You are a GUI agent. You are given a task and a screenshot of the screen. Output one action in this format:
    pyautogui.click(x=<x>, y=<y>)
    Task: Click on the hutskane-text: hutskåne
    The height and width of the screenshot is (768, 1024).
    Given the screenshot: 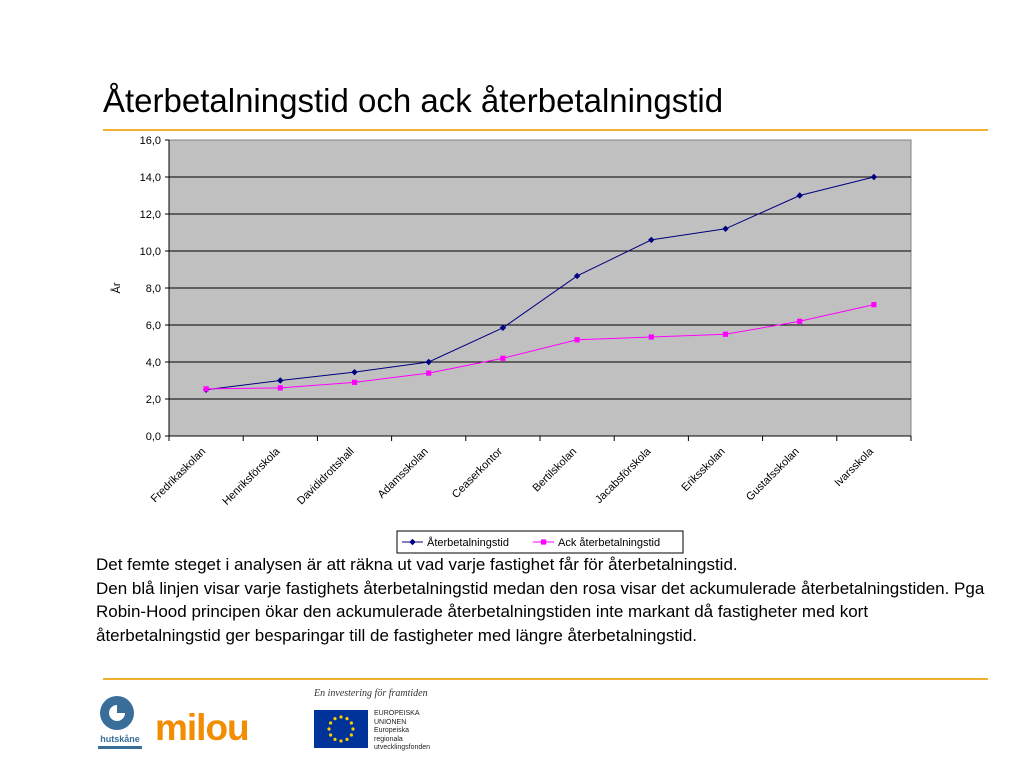 What is the action you would take?
    pyautogui.click(x=120, y=739)
    